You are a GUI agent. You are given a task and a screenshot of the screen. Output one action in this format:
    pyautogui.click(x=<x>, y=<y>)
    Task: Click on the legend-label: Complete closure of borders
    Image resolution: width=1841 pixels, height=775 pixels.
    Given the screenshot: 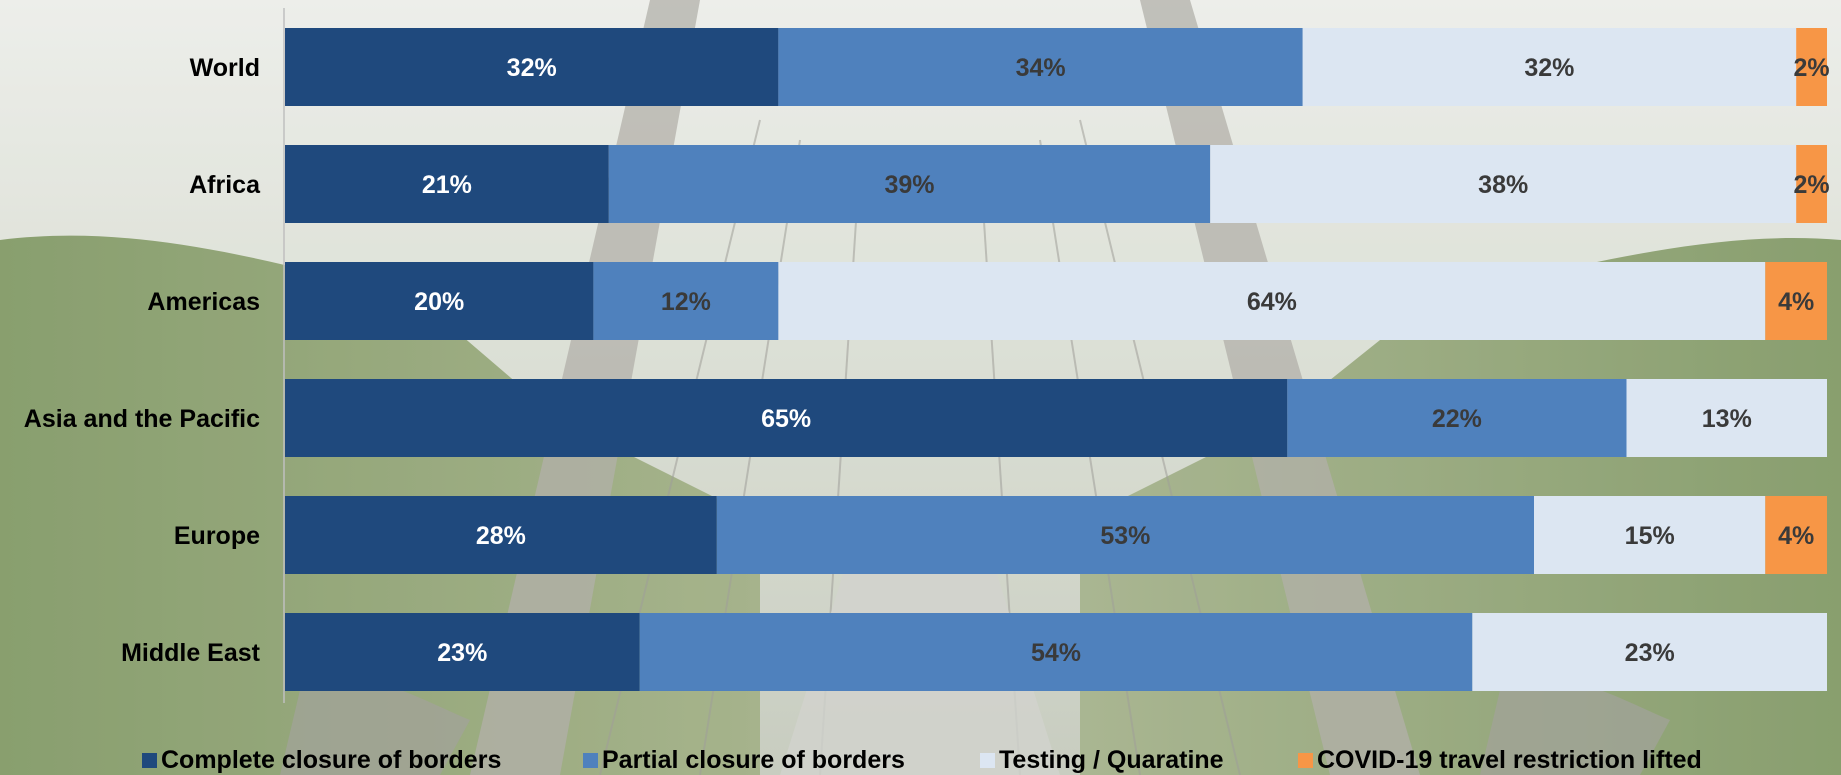 What is the action you would take?
    pyautogui.click(x=331, y=760)
    